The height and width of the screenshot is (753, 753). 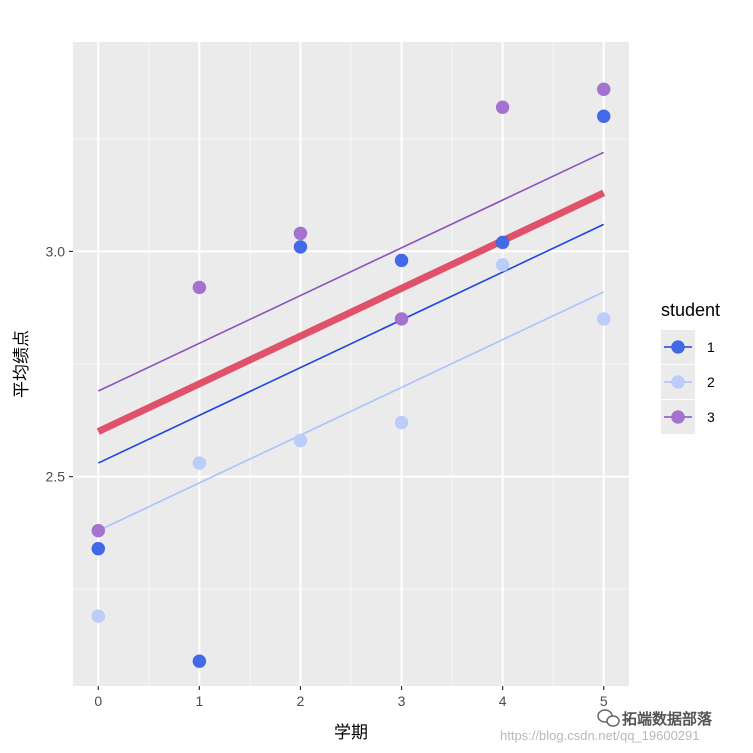 I want to click on x-tick-label: 5, so click(x=604, y=701).